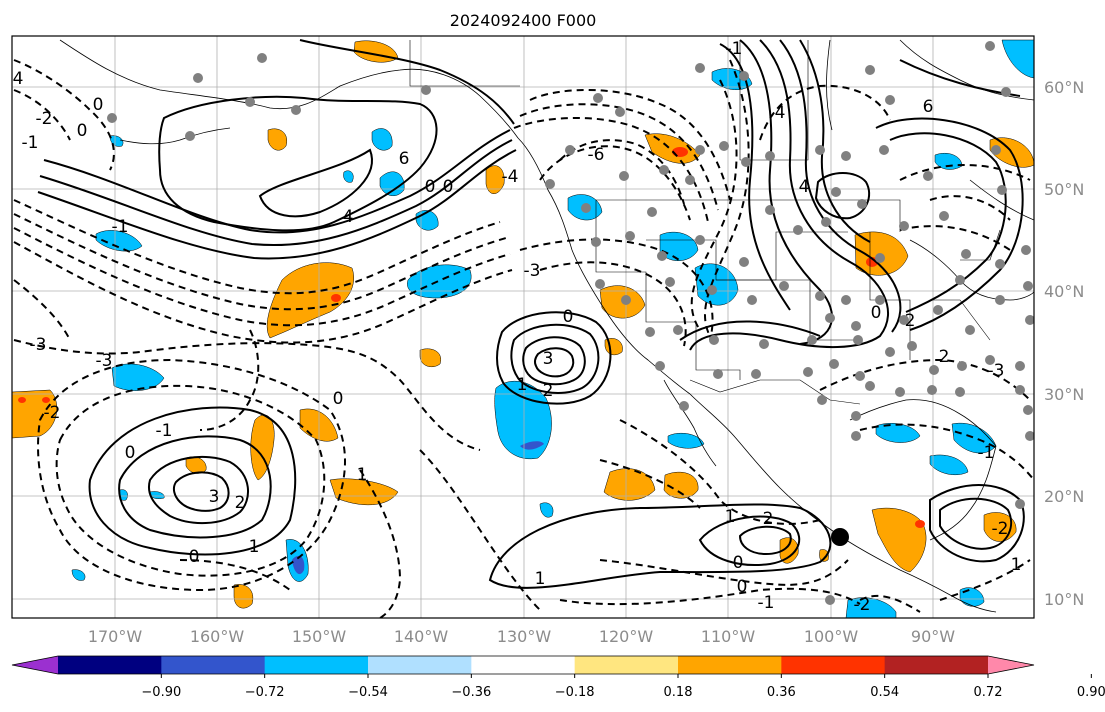 This screenshot has height=712, width=1105. I want to click on colorbar-segments, so click(523, 665).